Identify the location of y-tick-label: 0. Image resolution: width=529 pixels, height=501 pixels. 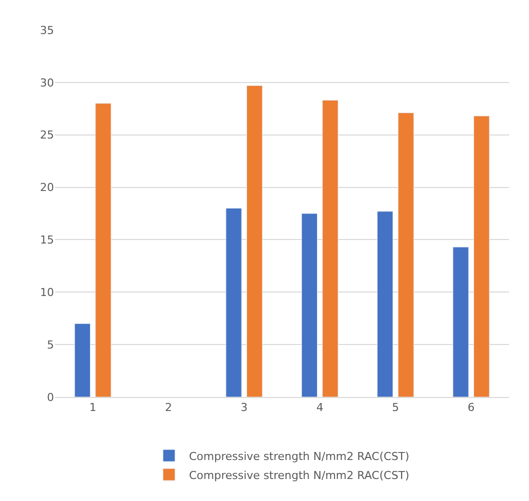
(50, 397).